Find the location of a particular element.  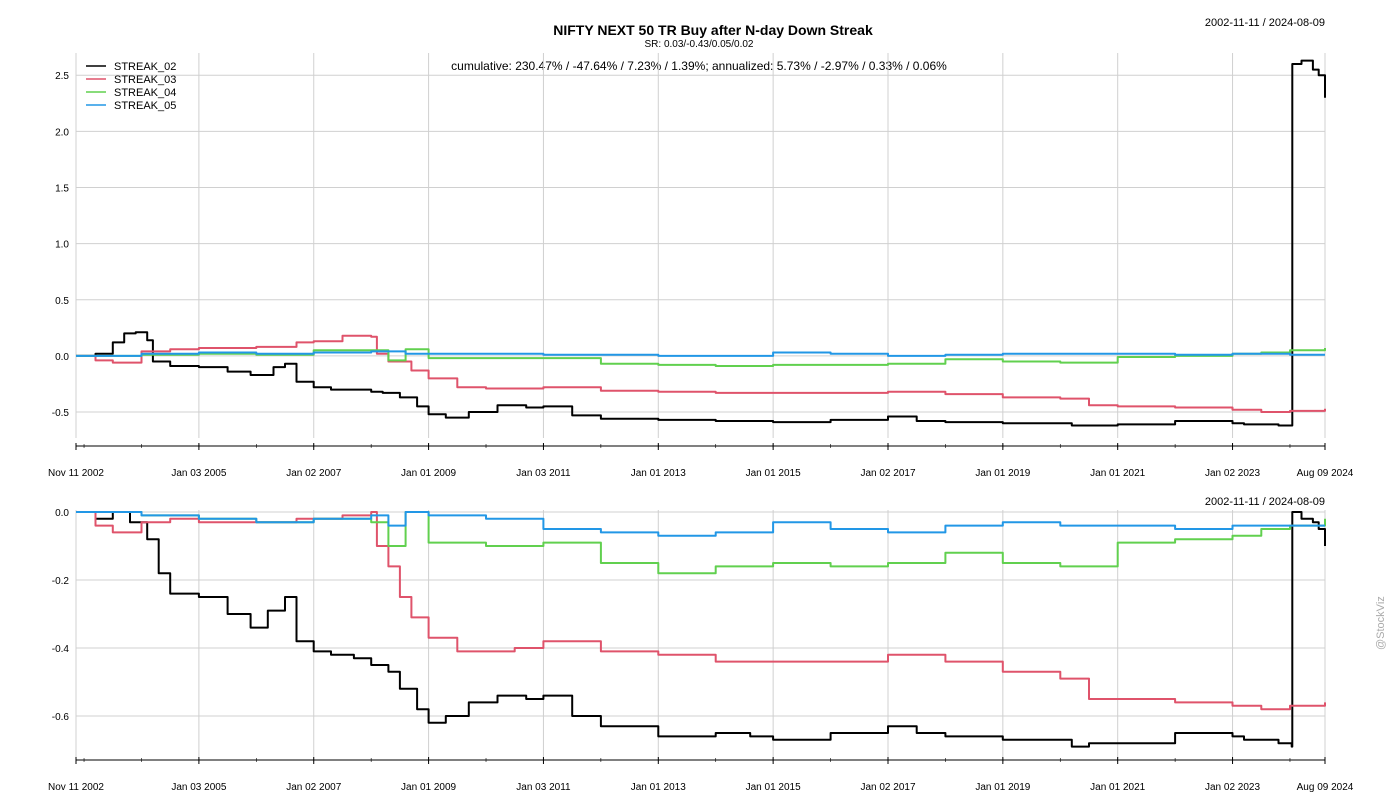

legend-label: STREAK_03 is located at coordinates (145, 80).